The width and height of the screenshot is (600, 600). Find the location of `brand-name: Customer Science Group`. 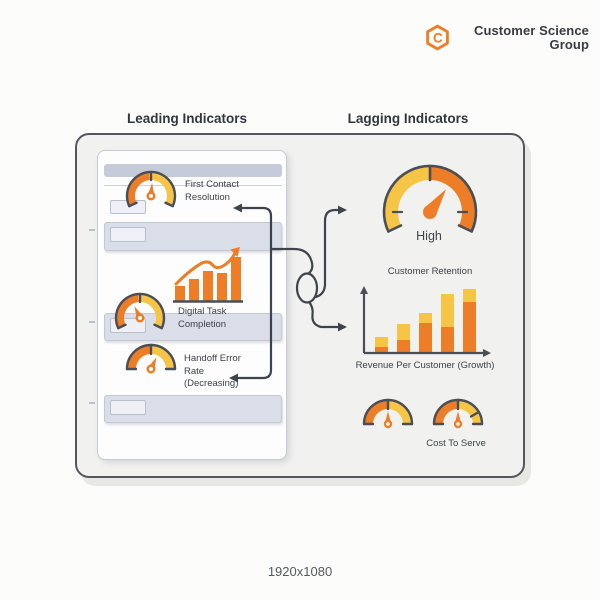

brand-name: Customer Science Group is located at coordinates (522, 38).